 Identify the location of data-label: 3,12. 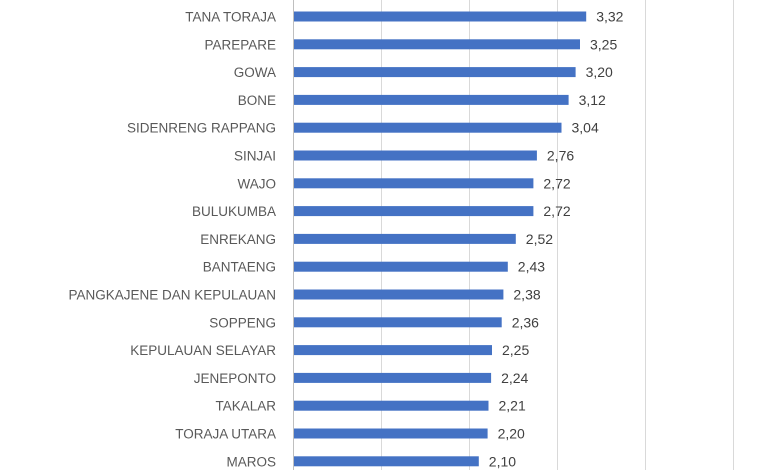
(592, 100).